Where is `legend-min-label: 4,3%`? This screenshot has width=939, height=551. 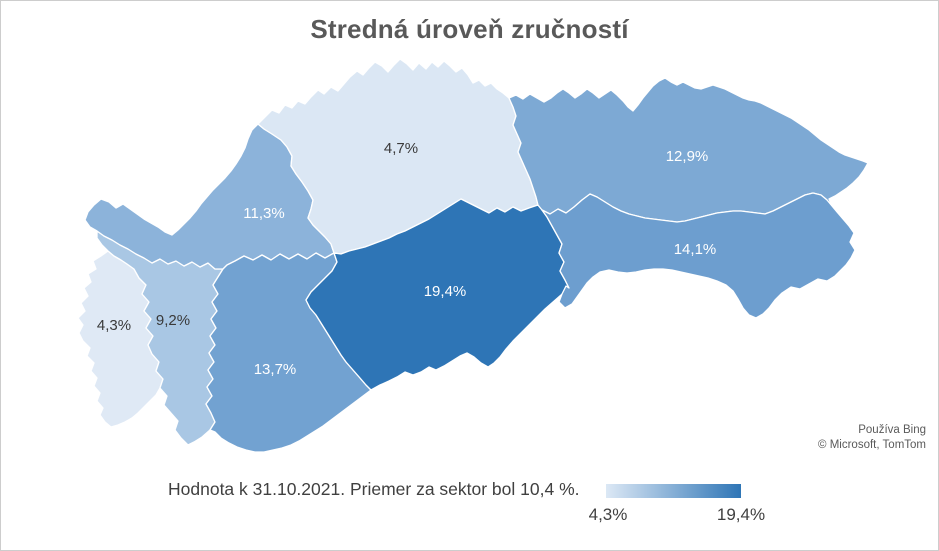 legend-min-label: 4,3% is located at coordinates (608, 514).